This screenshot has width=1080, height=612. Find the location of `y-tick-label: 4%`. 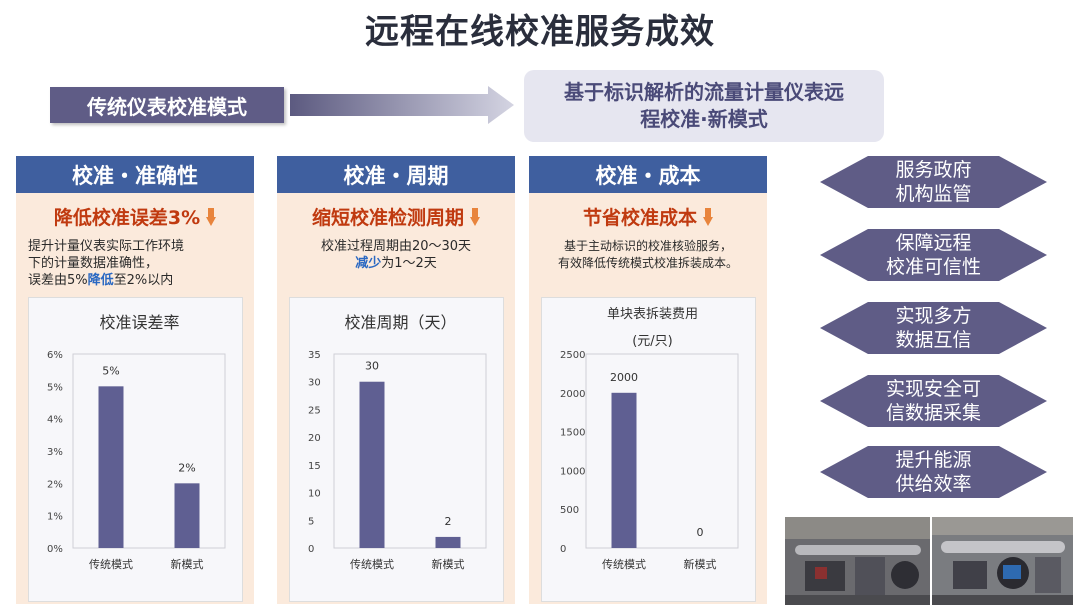

y-tick-label: 4% is located at coordinates (55, 420).